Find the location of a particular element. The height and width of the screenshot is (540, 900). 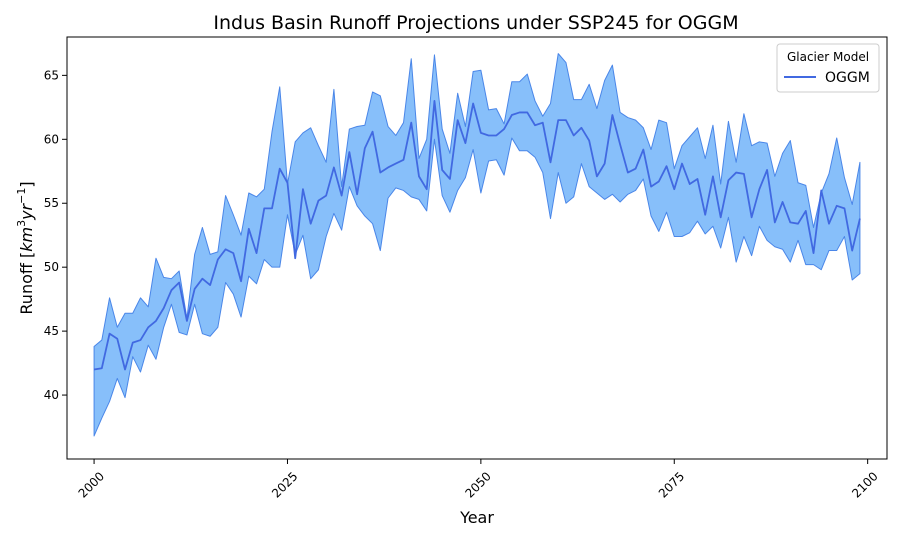

y-tick-label: 50 is located at coordinates (51, 267).